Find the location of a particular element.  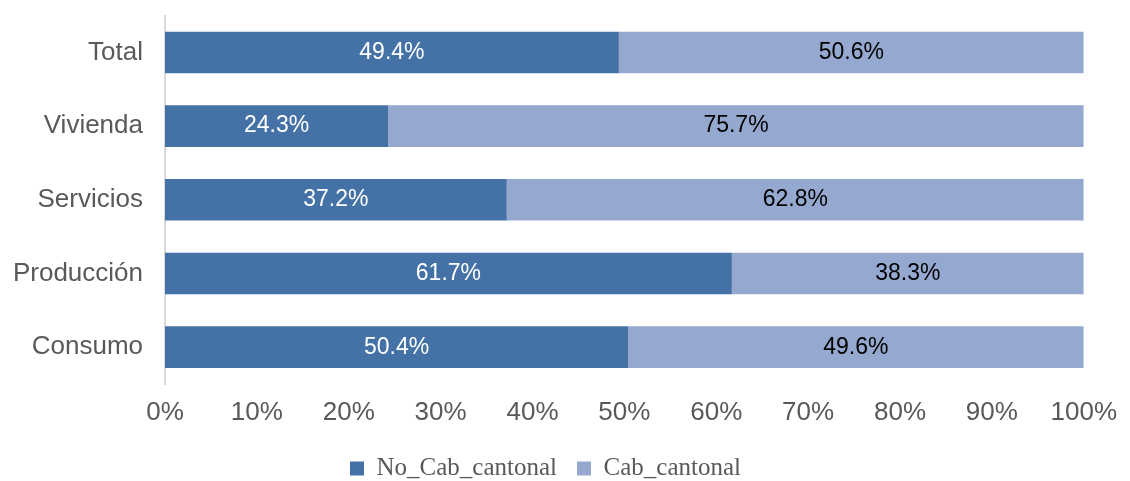

data-label: 62.8% is located at coordinates (795, 198).